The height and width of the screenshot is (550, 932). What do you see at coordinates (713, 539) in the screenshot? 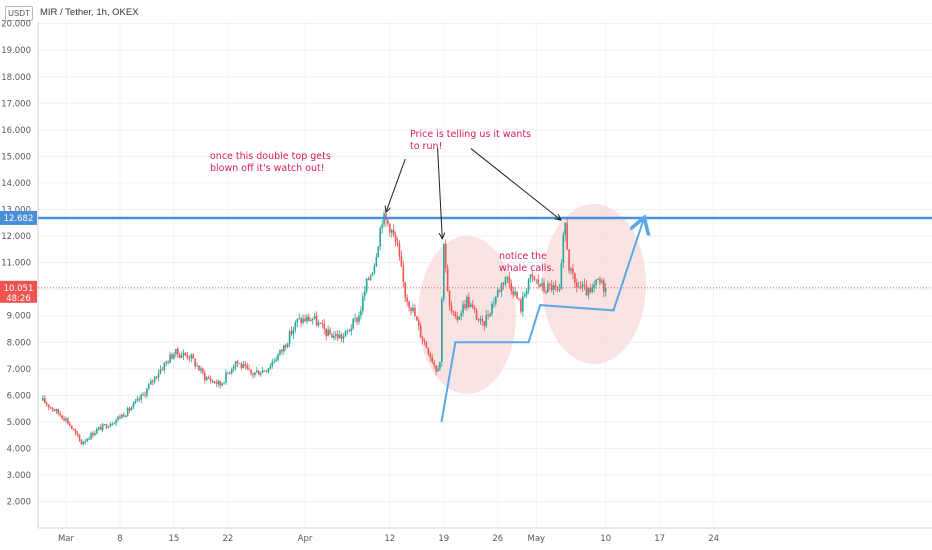
I see `x-tick-label: 24` at bounding box center [713, 539].